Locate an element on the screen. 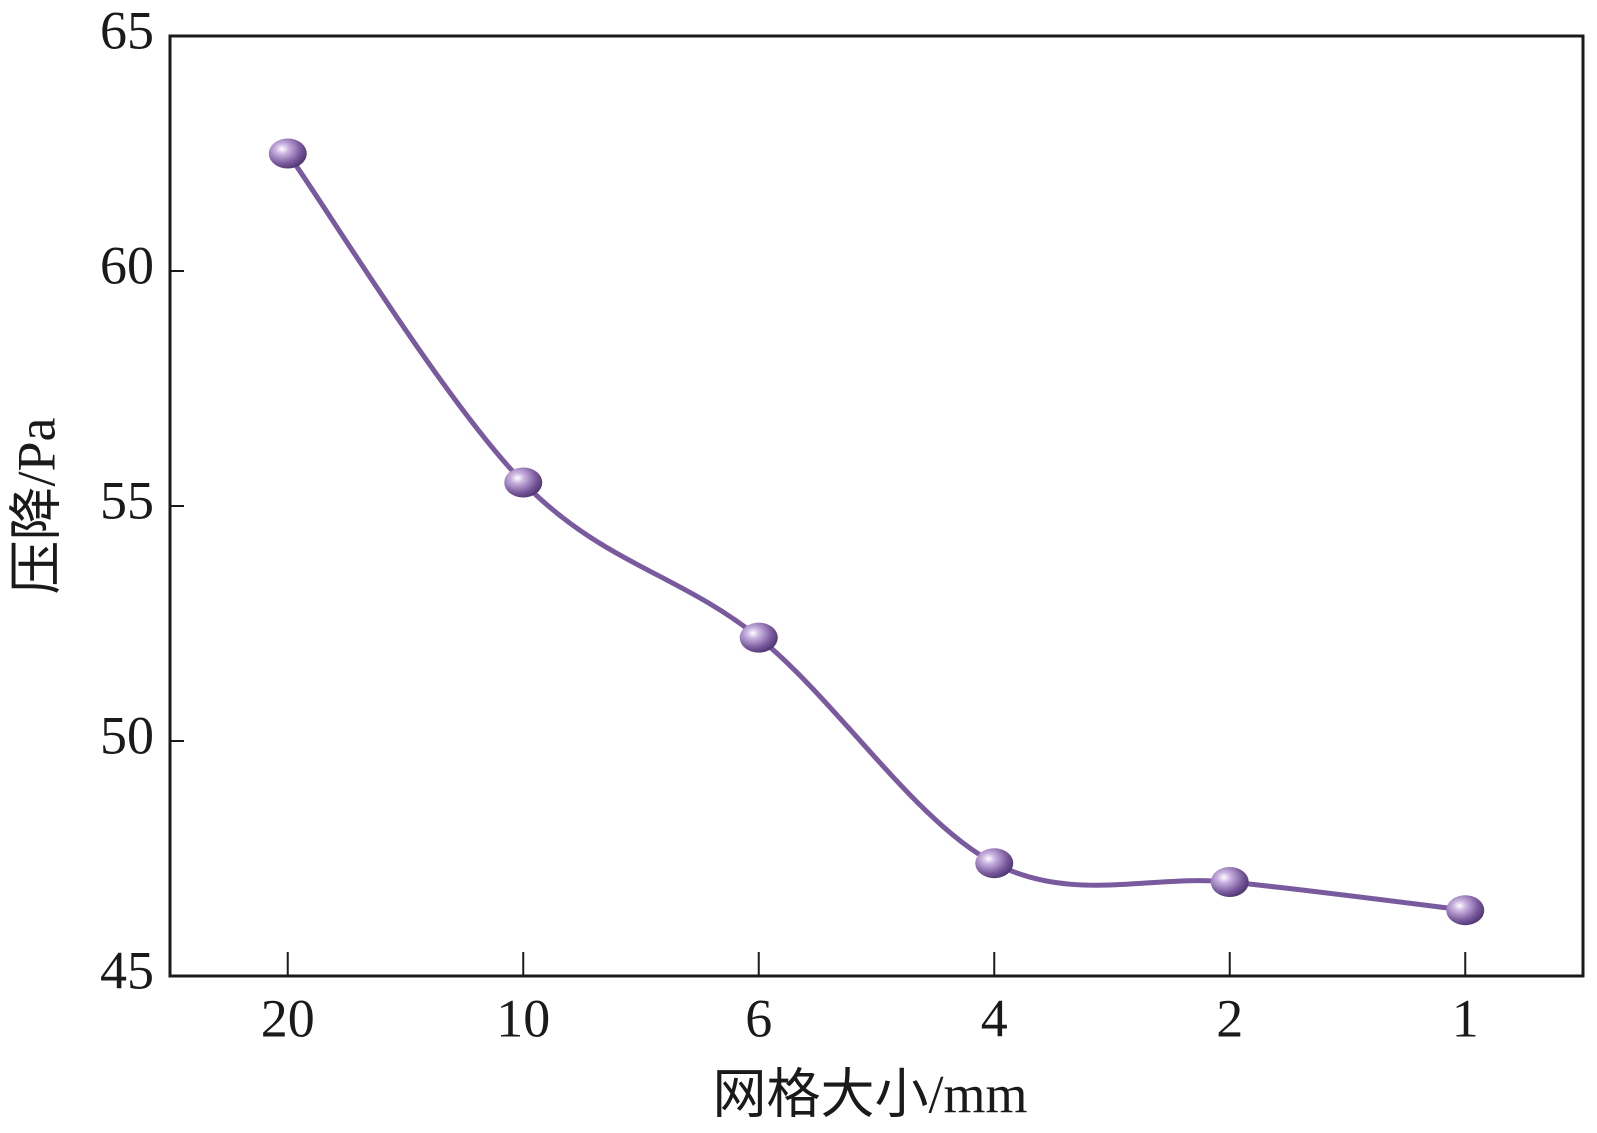 The image size is (1597, 1133). x-tick-label: 2 is located at coordinates (1229, 1018).